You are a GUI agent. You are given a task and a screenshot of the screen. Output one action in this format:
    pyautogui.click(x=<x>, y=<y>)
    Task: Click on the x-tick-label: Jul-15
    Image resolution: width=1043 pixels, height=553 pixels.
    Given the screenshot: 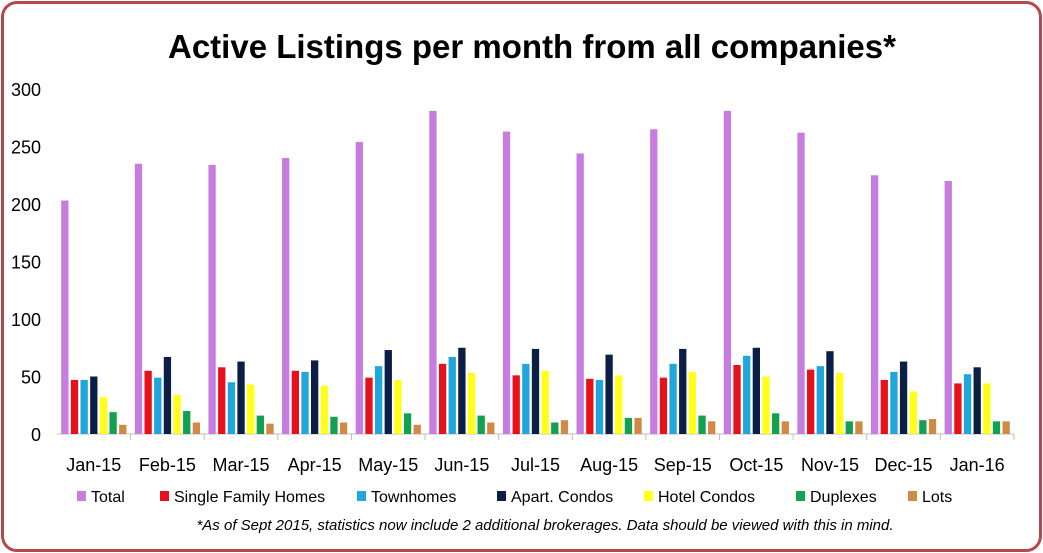 What is the action you would take?
    pyautogui.click(x=535, y=465)
    